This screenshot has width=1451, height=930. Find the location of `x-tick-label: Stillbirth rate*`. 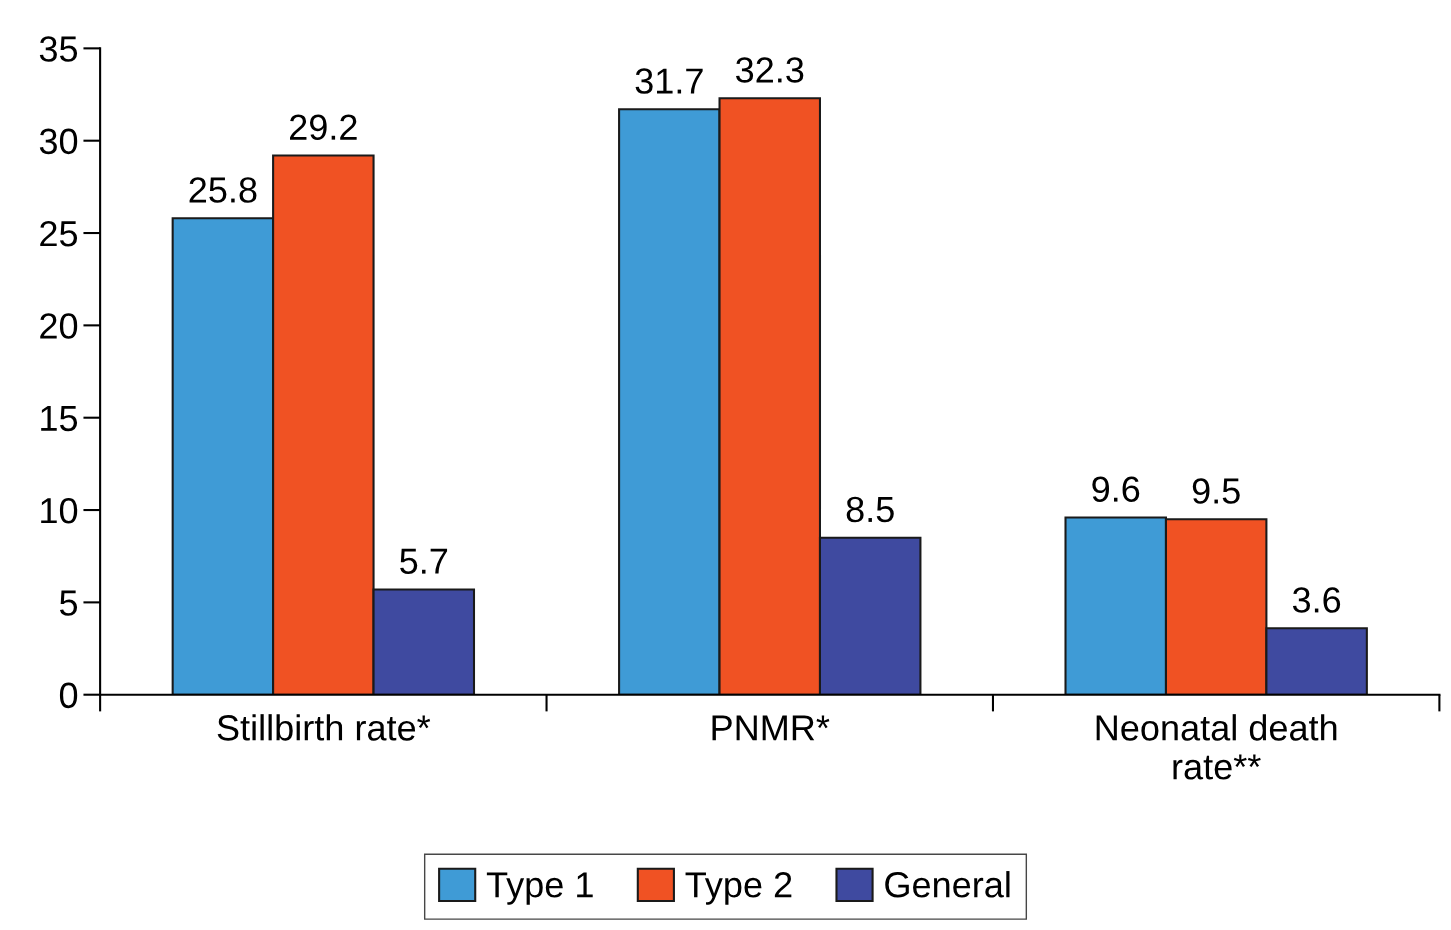

x-tick-label: Stillbirth rate* is located at coordinates (324, 727).